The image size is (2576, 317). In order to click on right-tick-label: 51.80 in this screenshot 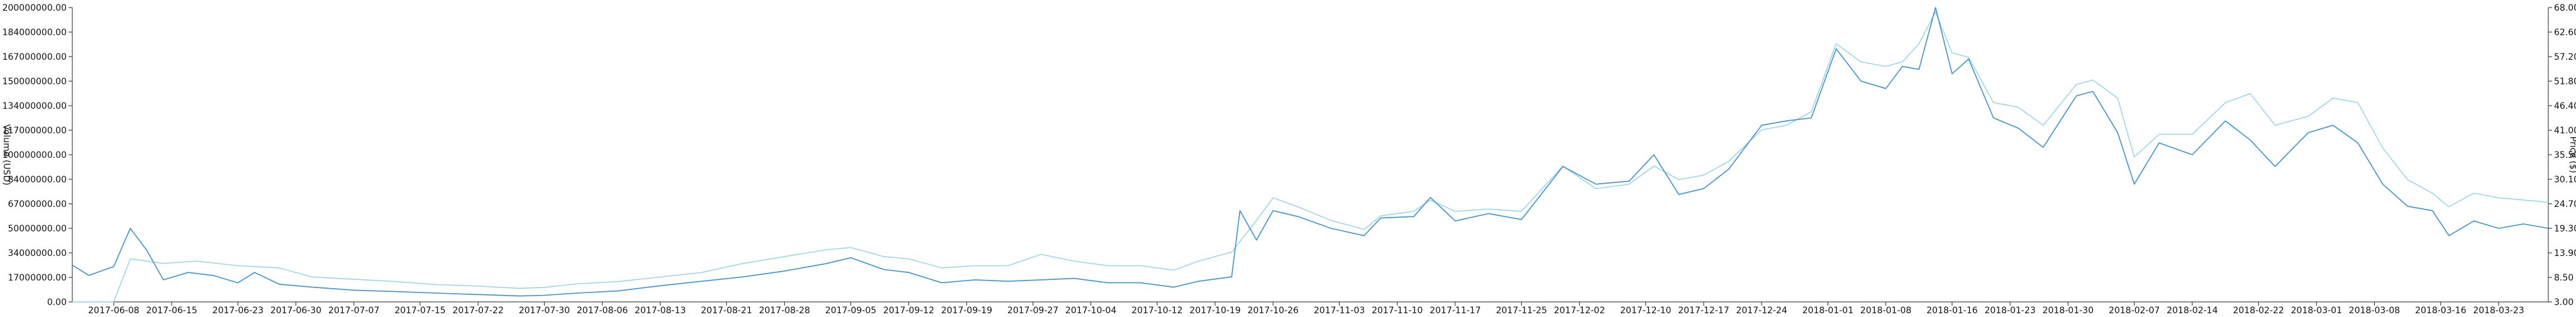, I will do `click(2565, 82)`.